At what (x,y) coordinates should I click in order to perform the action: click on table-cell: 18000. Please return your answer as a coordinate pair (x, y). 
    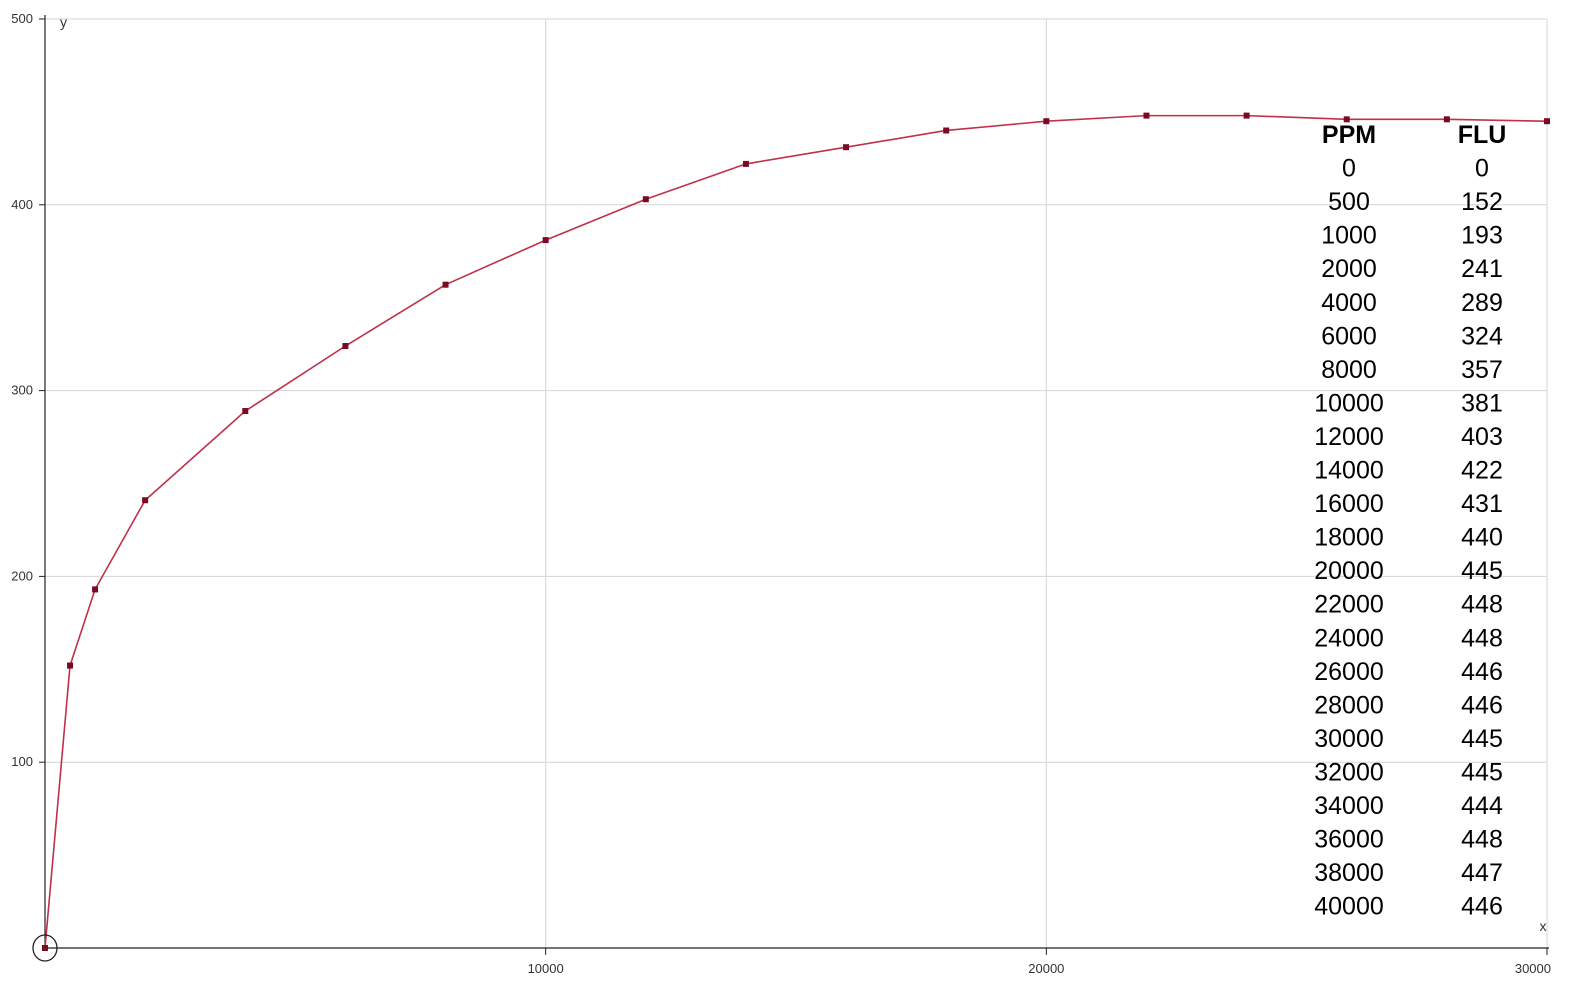
    Looking at the image, I should click on (1349, 538).